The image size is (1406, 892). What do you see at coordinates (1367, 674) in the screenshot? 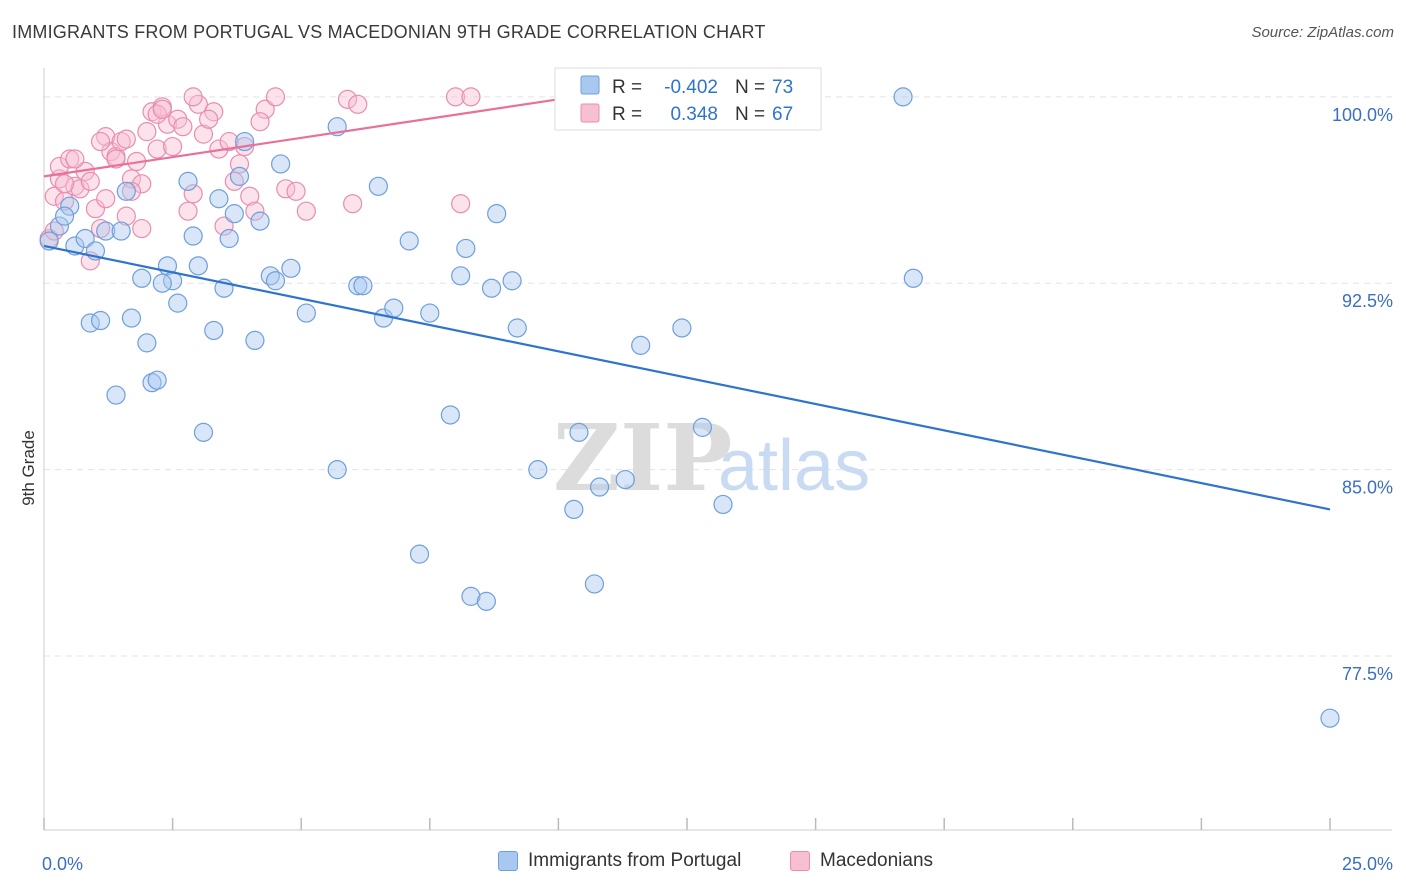
I see `y-tick-label-3: 77.5%` at bounding box center [1367, 674].